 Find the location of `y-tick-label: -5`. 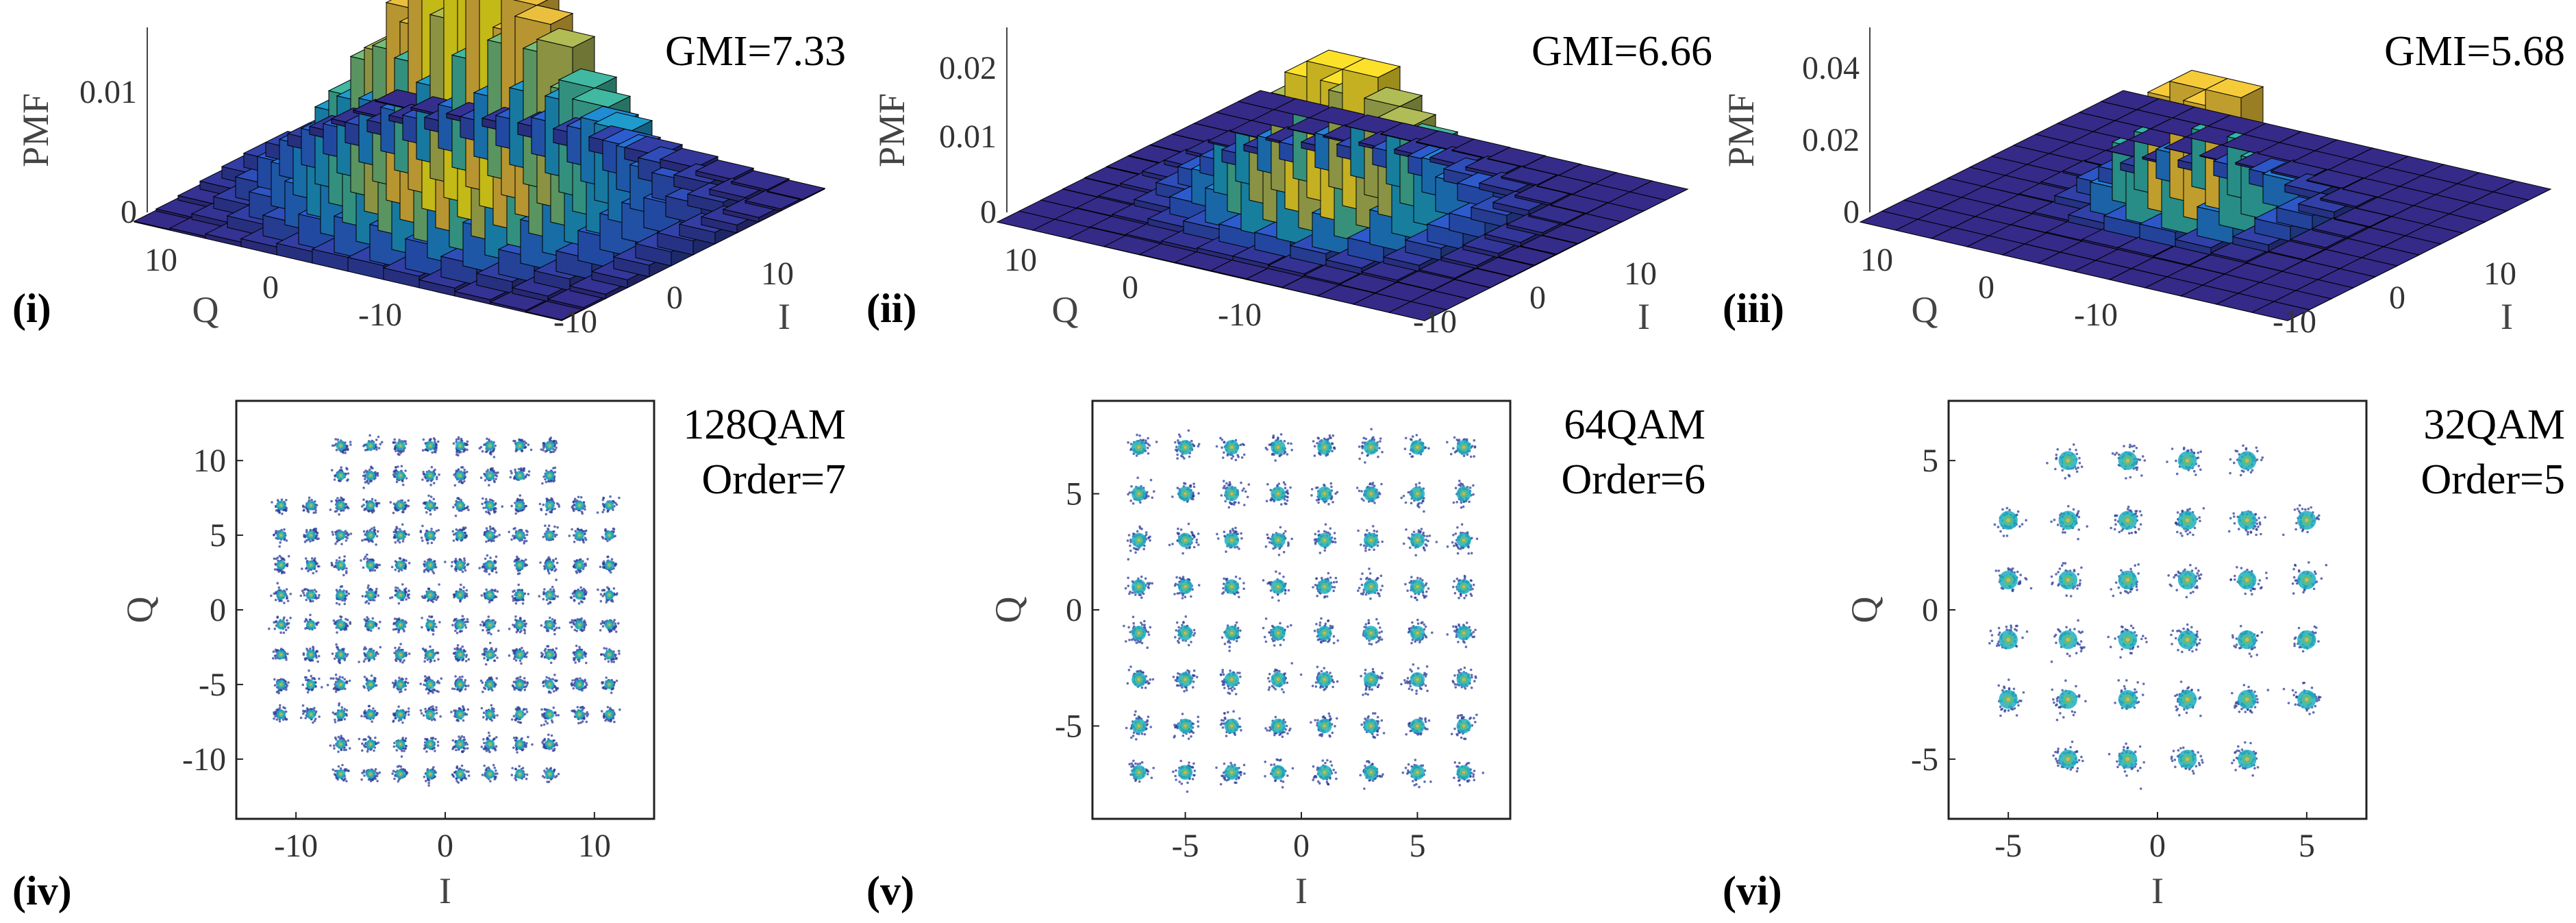

y-tick-label: -5 is located at coordinates (1068, 726).